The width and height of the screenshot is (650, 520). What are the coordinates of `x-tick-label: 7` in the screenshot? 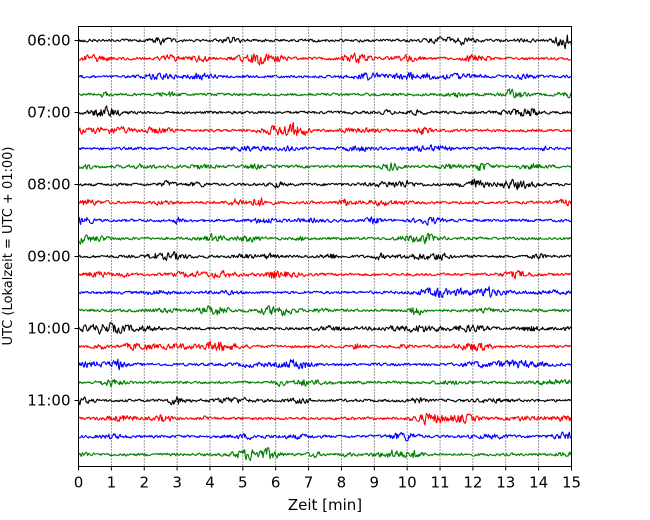 It's located at (309, 483).